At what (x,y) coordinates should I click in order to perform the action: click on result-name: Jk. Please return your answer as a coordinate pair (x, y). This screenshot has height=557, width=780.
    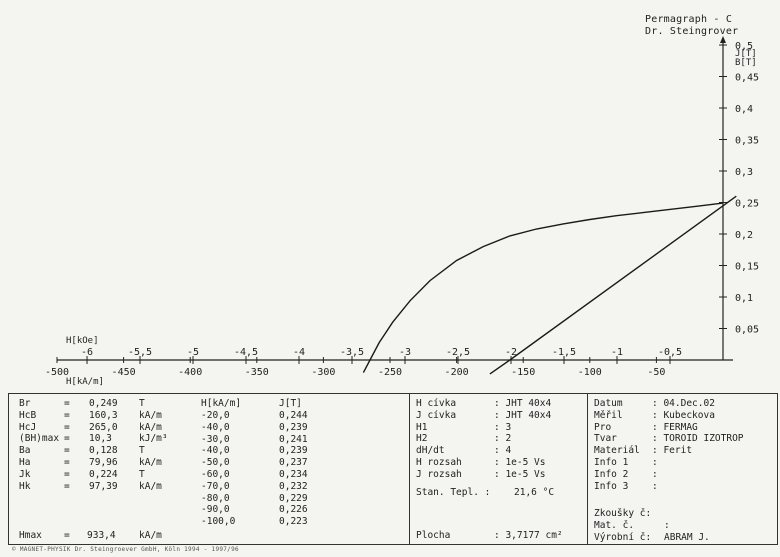
    Looking at the image, I should click on (25, 474).